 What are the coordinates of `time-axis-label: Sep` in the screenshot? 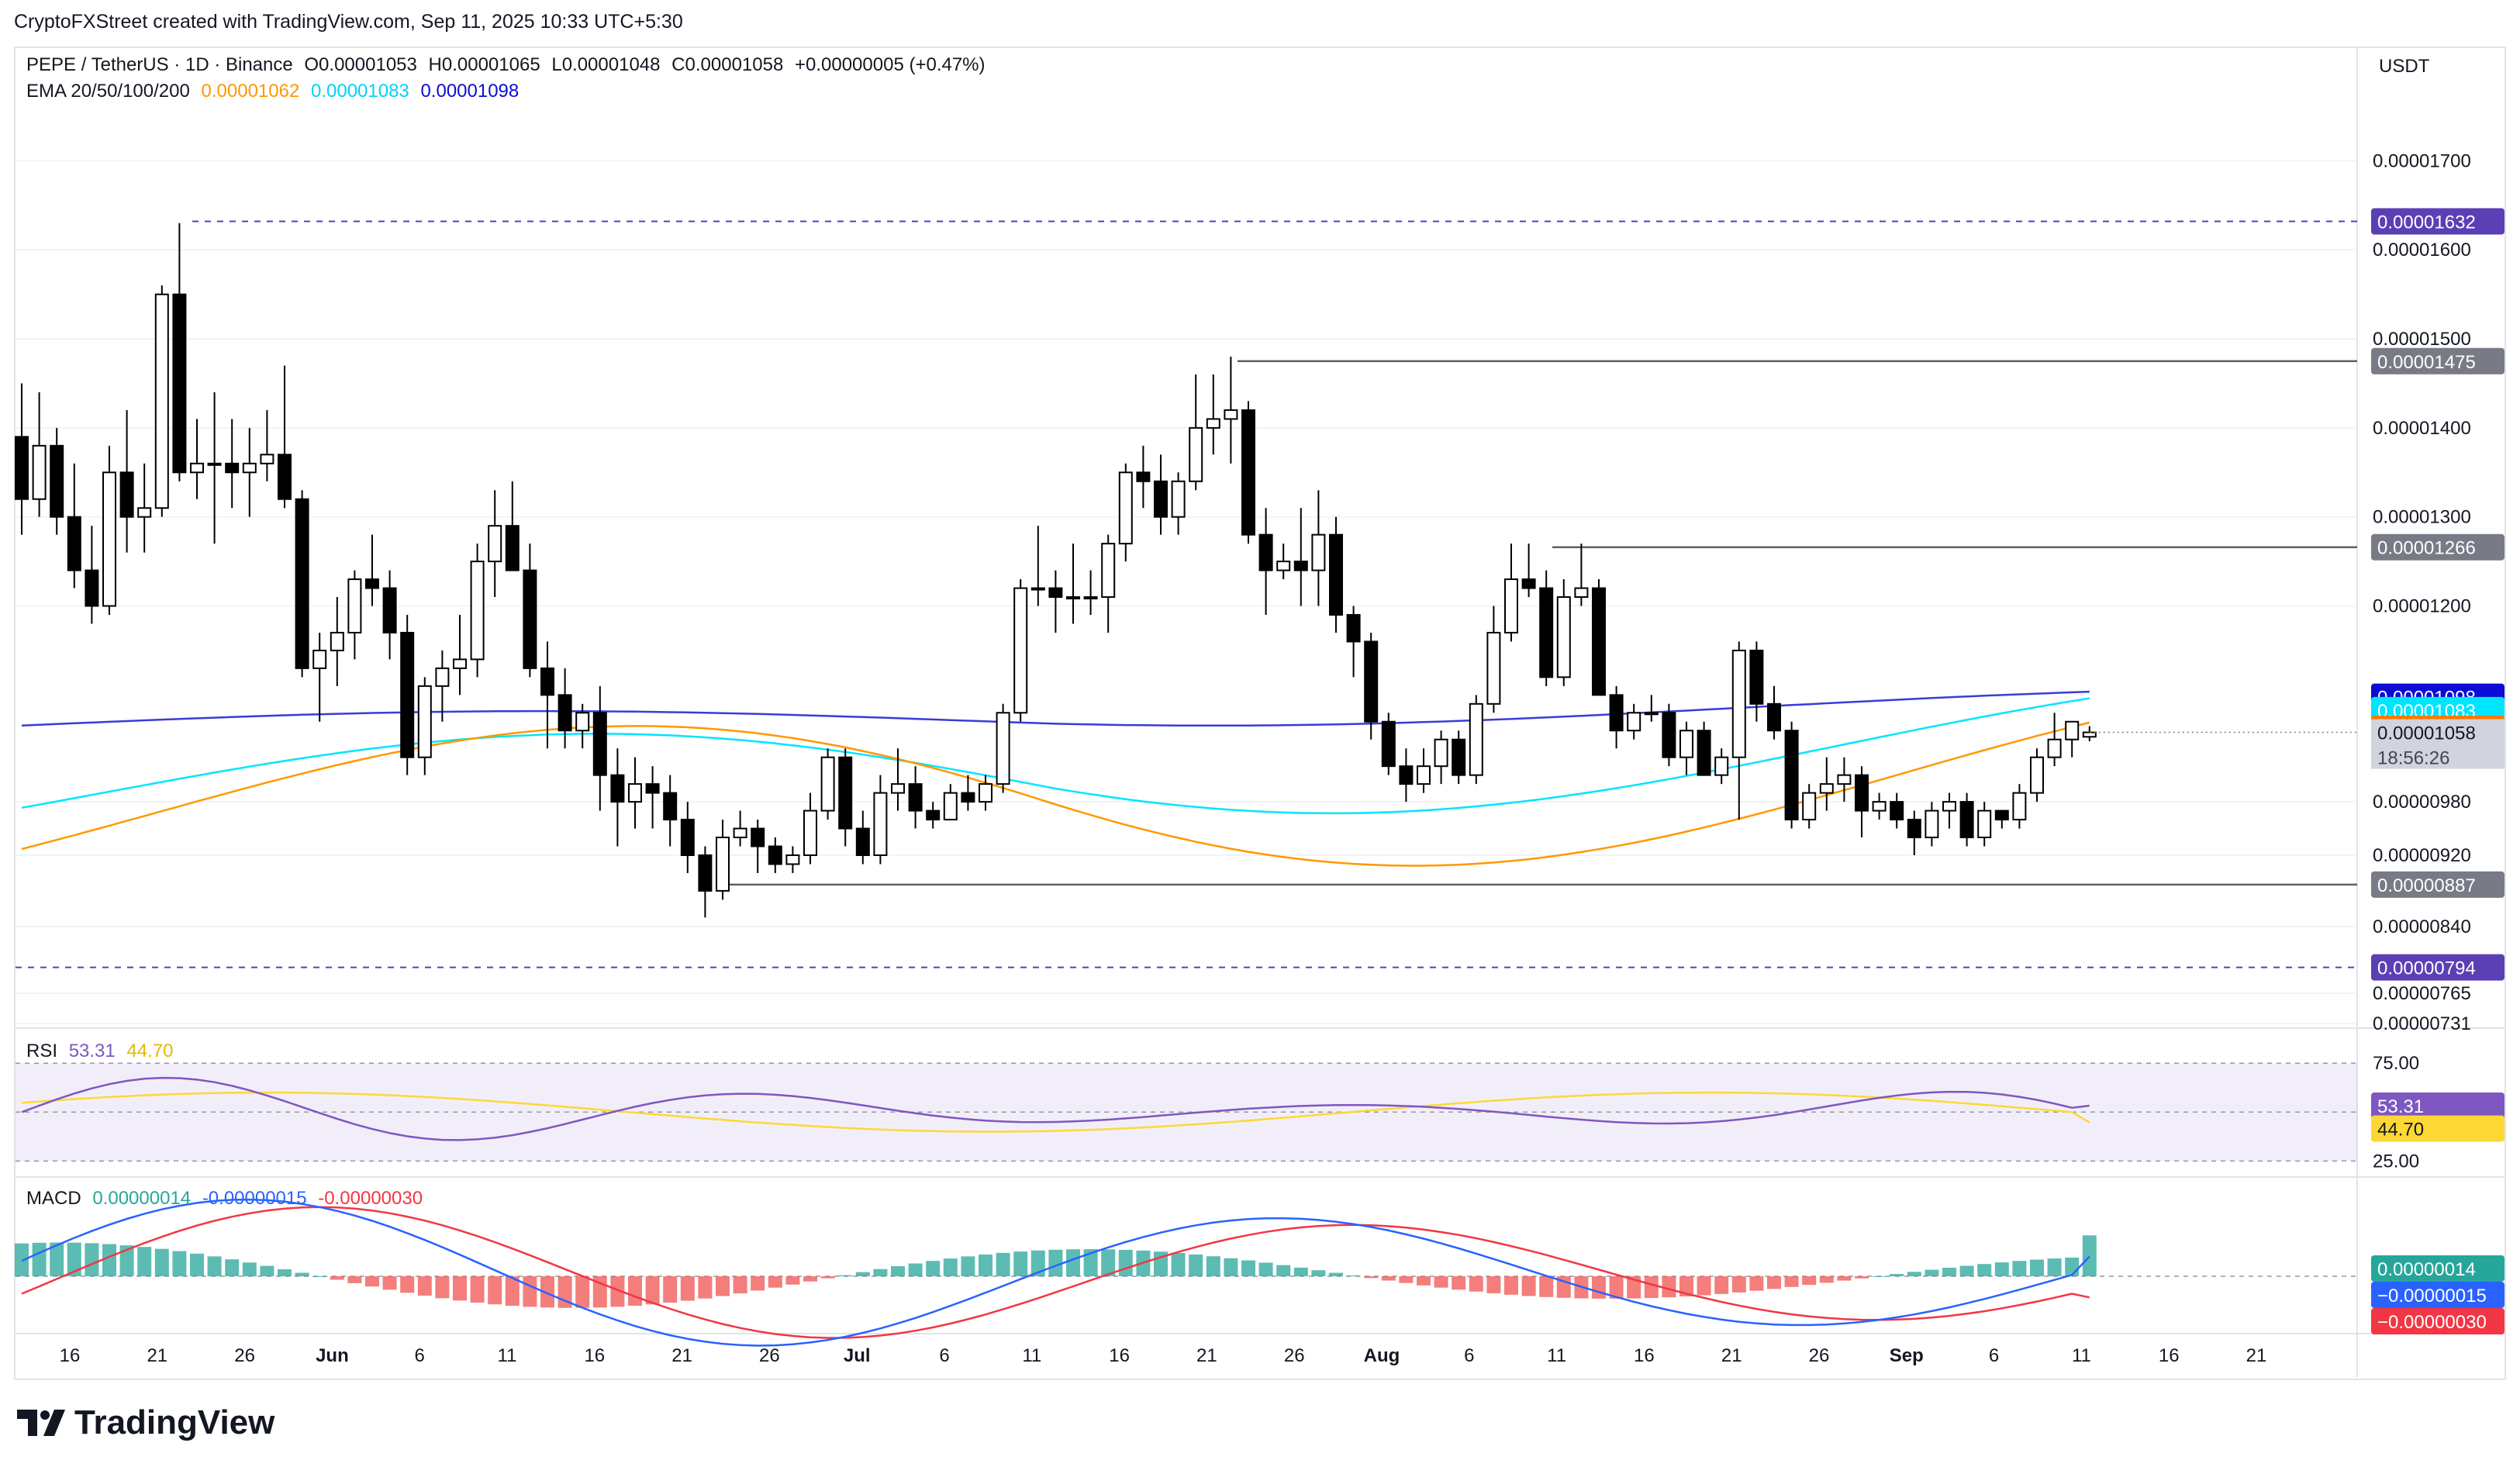 It's located at (1907, 1355).